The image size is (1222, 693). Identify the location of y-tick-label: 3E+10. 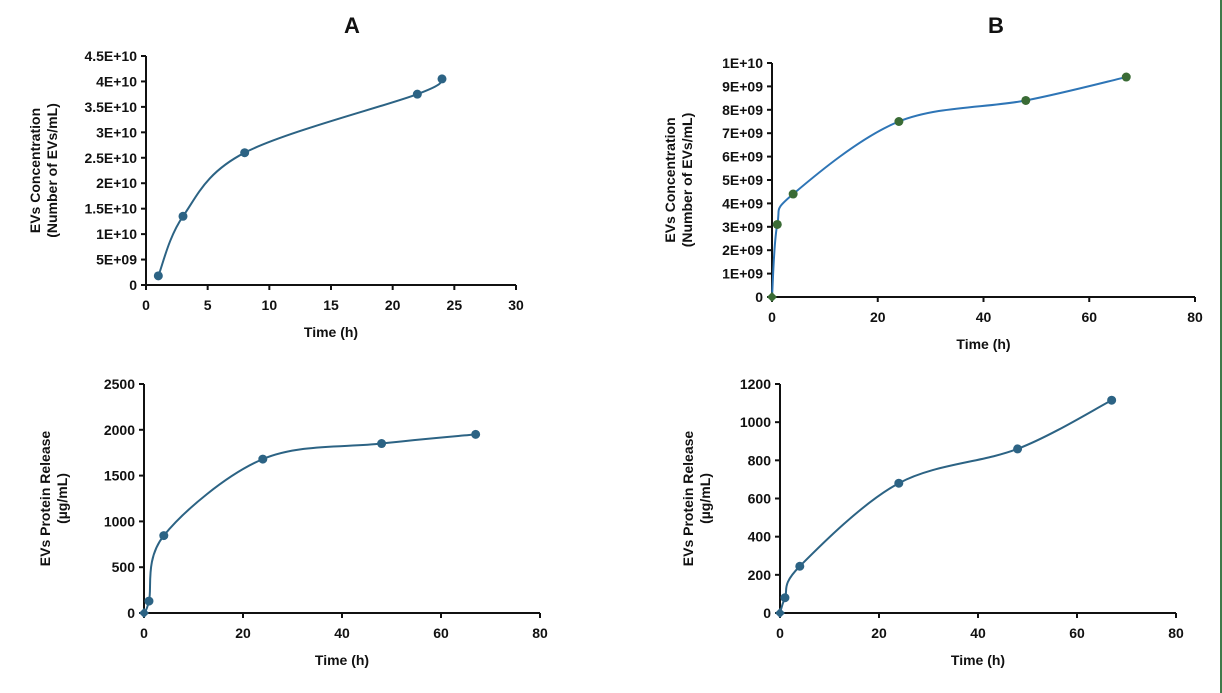
(116, 132).